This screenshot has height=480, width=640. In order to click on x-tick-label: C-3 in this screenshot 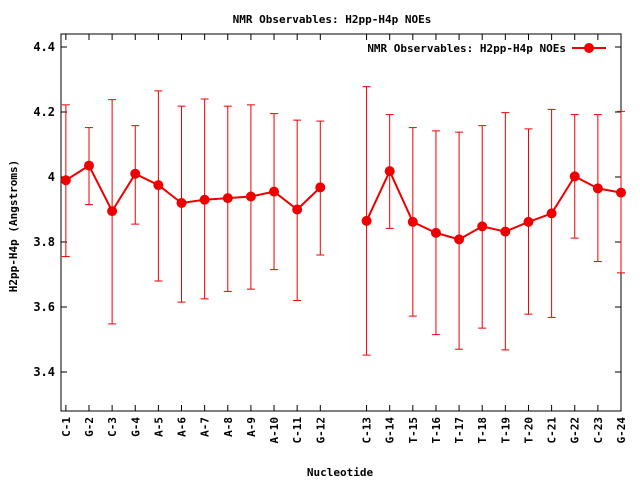, I will do `click(112, 427)`.